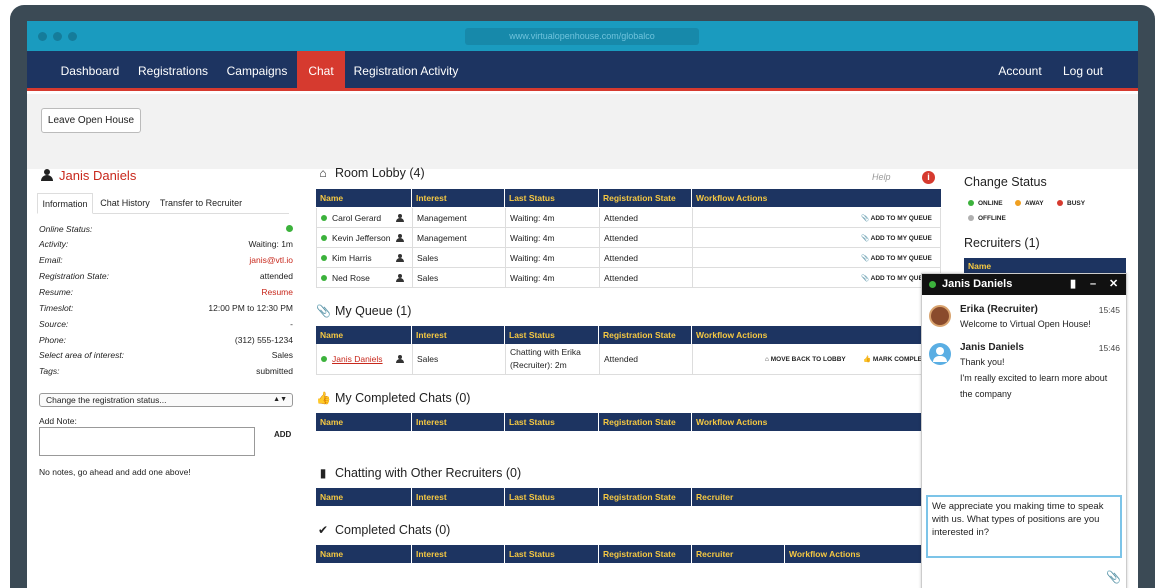 This screenshot has height=588, width=1165. I want to click on chat-title: Janis Daniels, so click(977, 284).